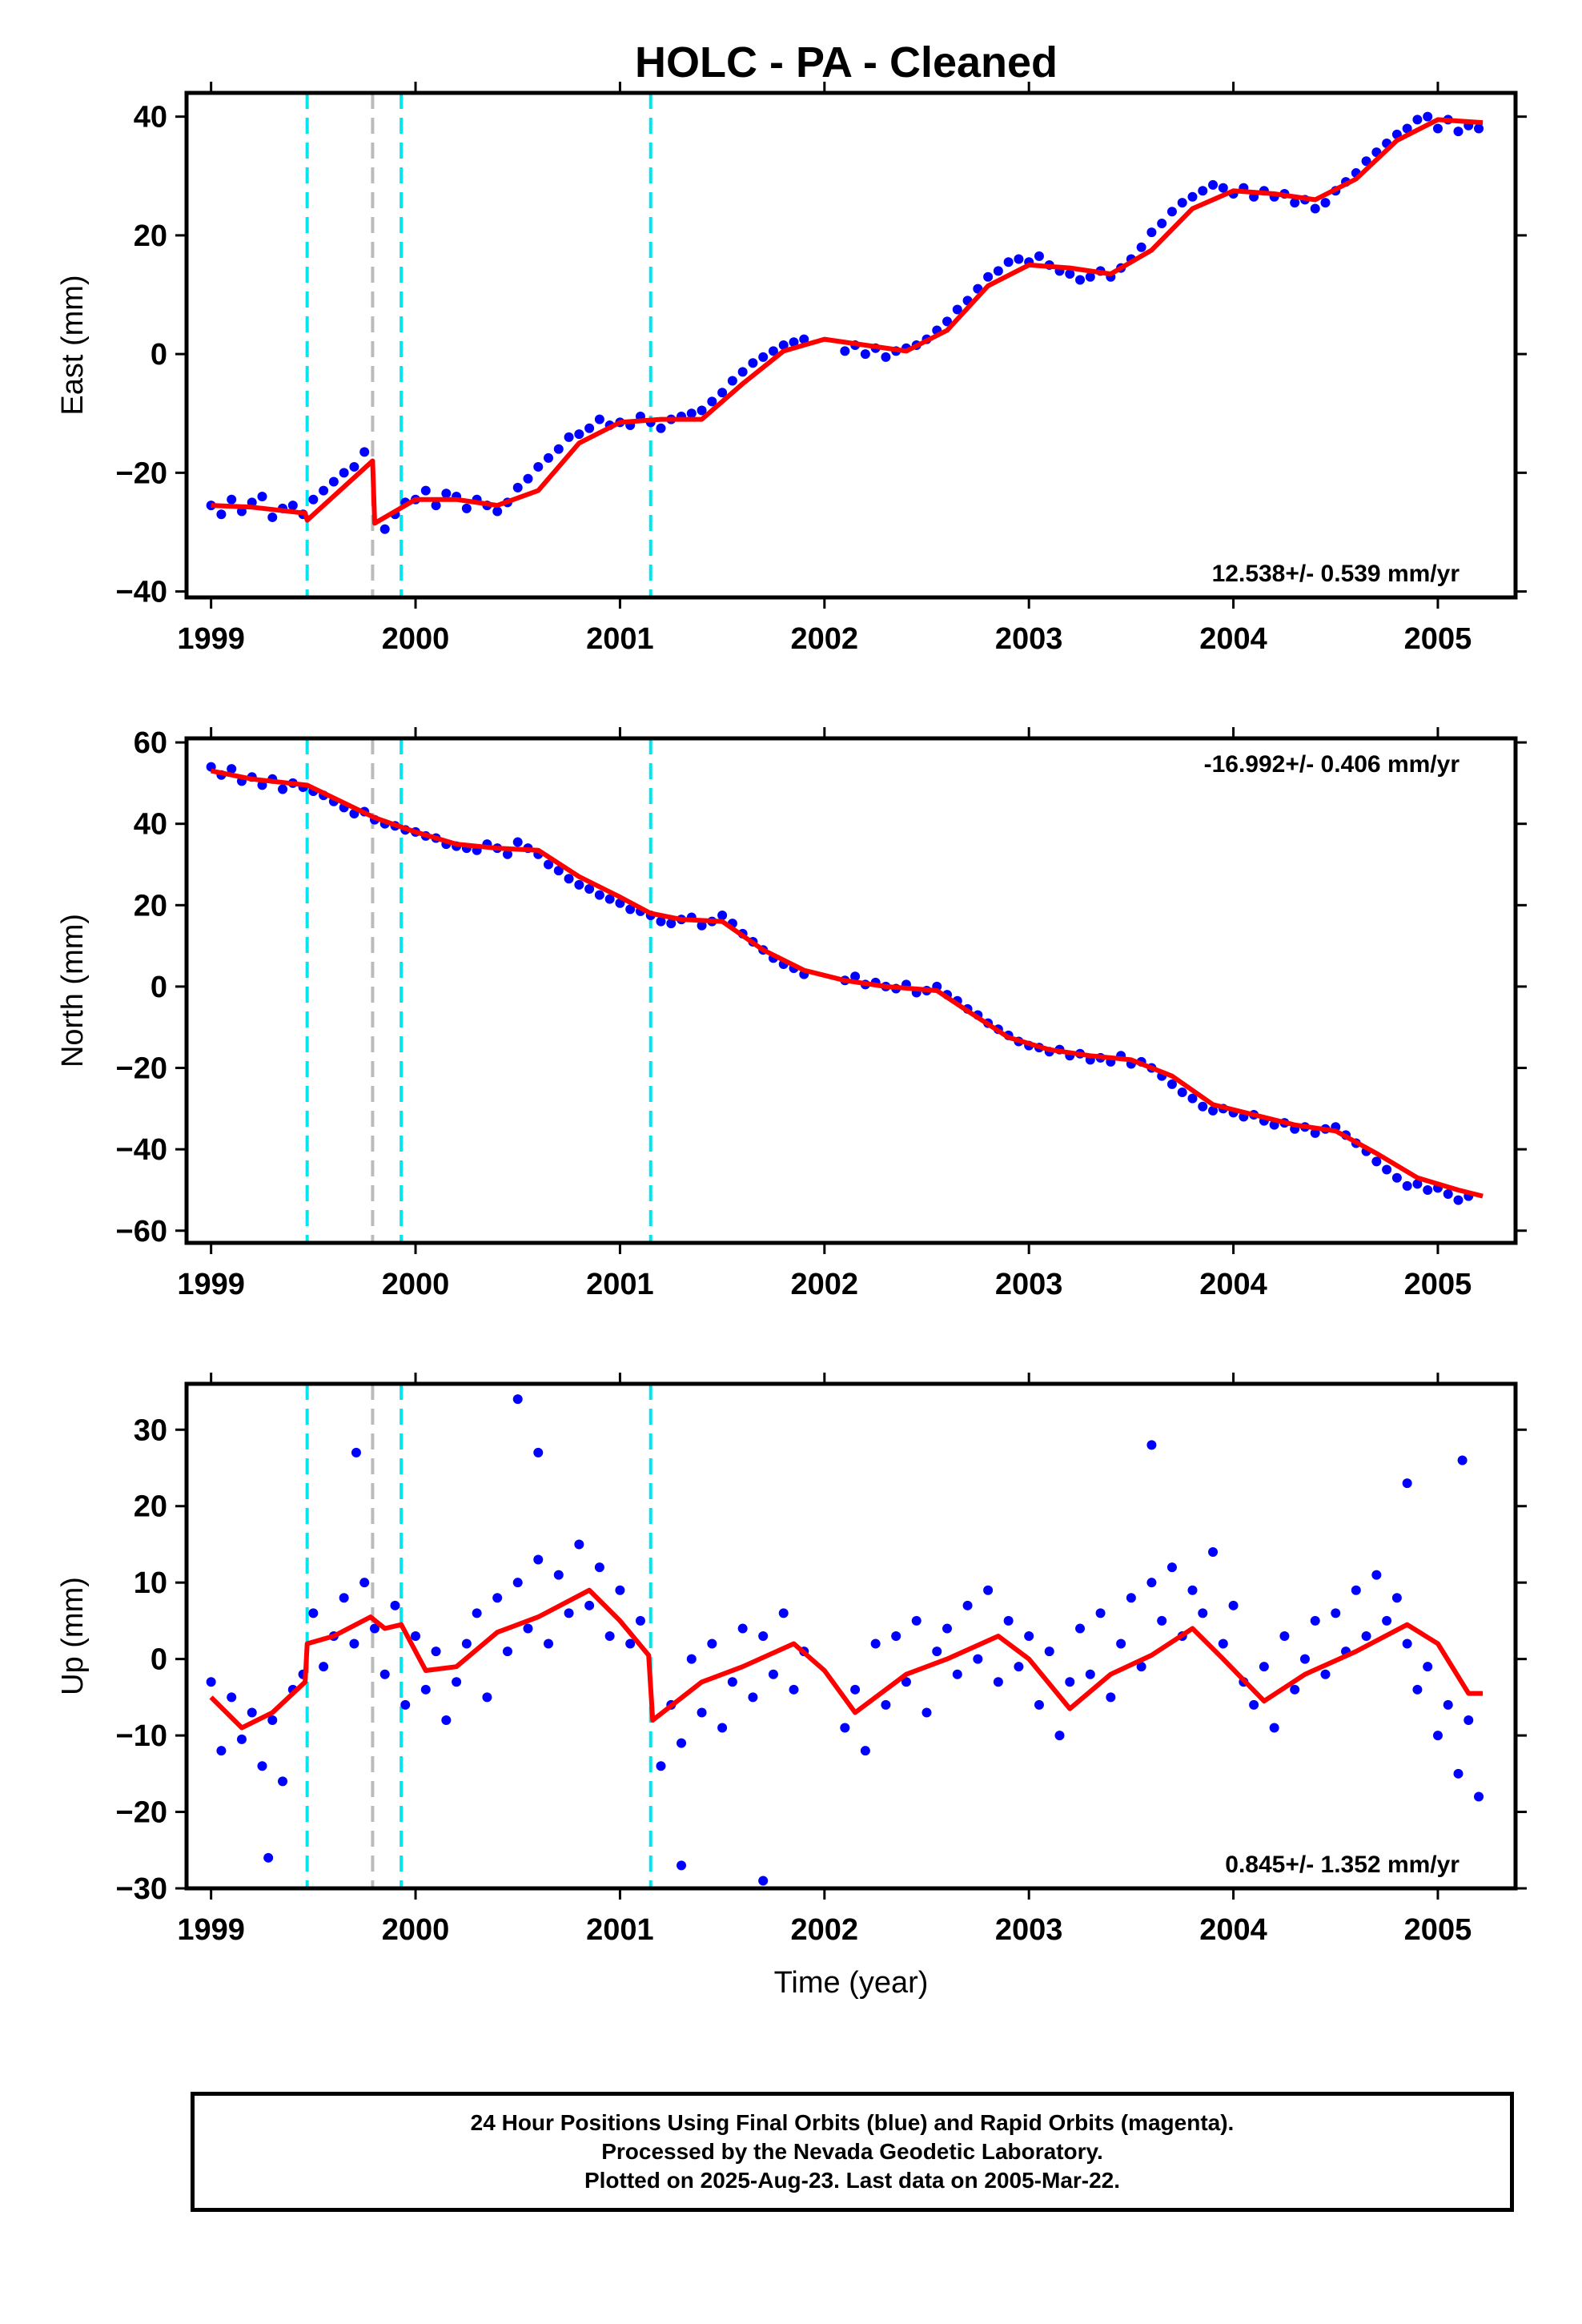  What do you see at coordinates (141, 1736) in the screenshot?
I see `up-y-tick-label: −10` at bounding box center [141, 1736].